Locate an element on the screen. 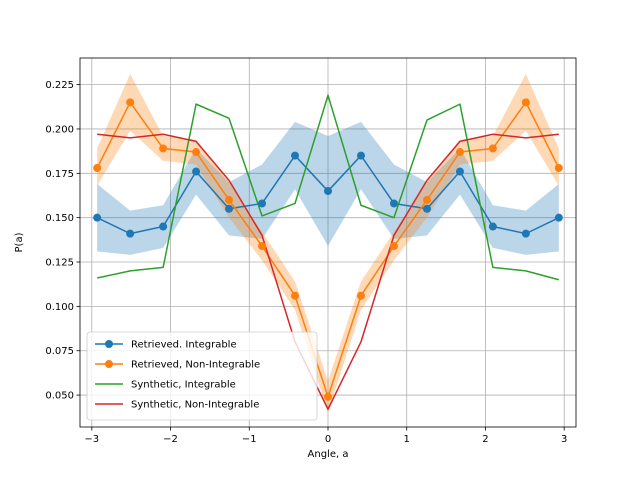  y-axis-ticks: 0.050 0.075 0.100 0.125 0.150 0.175 0.200 0.225 is located at coordinates (62, 241).